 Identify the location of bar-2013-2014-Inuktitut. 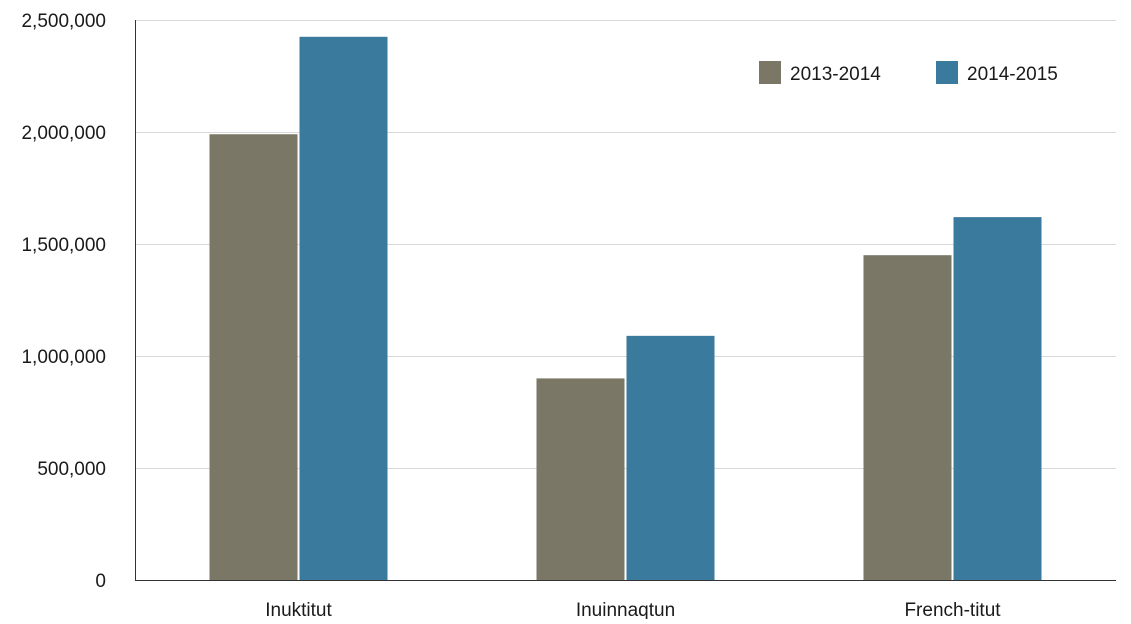
(253, 357).